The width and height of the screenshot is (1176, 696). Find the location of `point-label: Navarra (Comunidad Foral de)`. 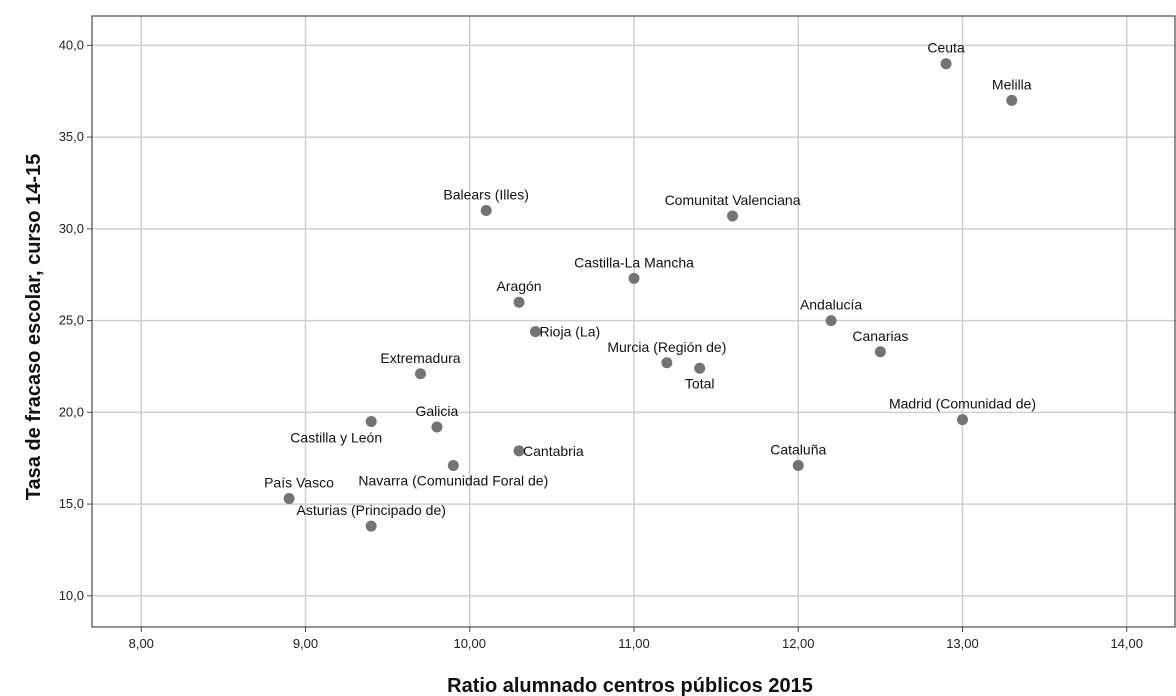

point-label: Navarra (Comunidad Foral de) is located at coordinates (453, 481).